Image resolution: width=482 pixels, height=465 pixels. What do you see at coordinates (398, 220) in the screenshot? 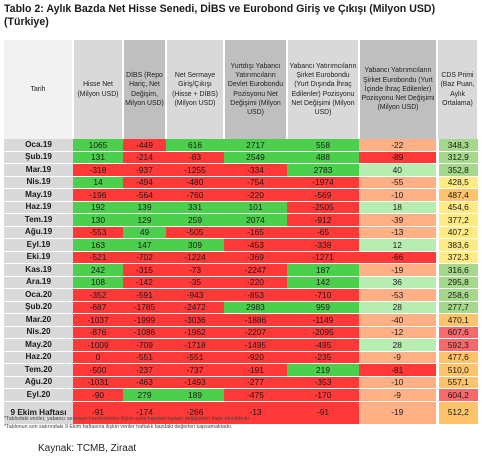
I see `value-cell: -39` at bounding box center [398, 220].